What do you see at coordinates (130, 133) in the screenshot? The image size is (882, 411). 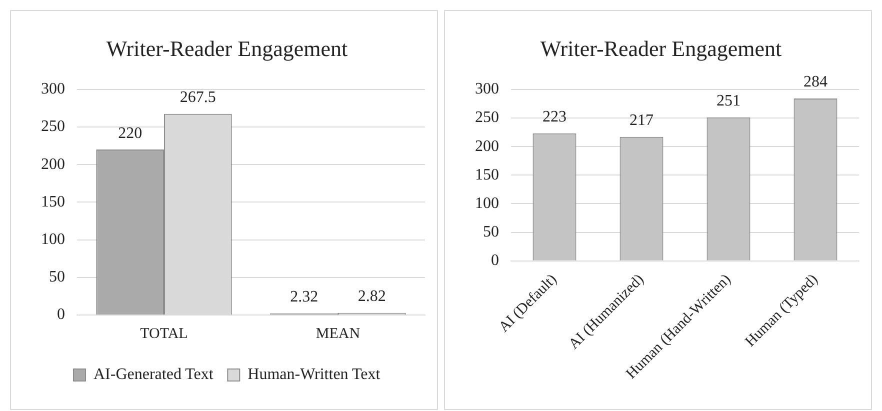 I see `data-label: 220` at bounding box center [130, 133].